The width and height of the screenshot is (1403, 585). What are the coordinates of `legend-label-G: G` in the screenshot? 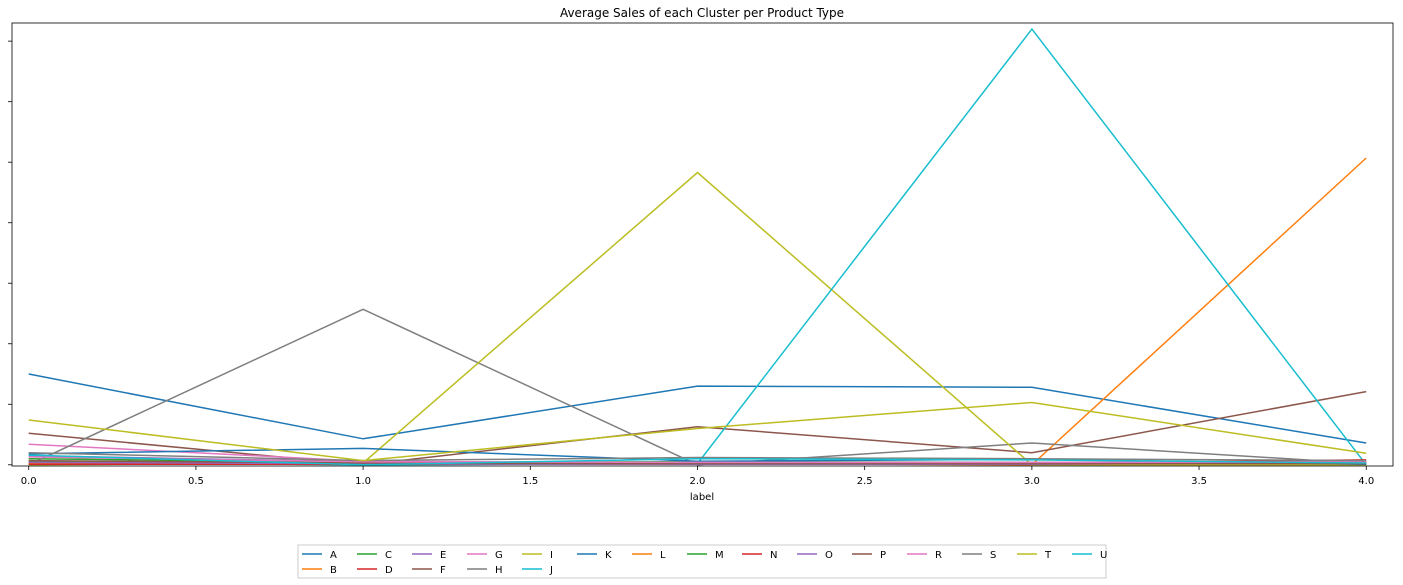 It's located at (499, 555).